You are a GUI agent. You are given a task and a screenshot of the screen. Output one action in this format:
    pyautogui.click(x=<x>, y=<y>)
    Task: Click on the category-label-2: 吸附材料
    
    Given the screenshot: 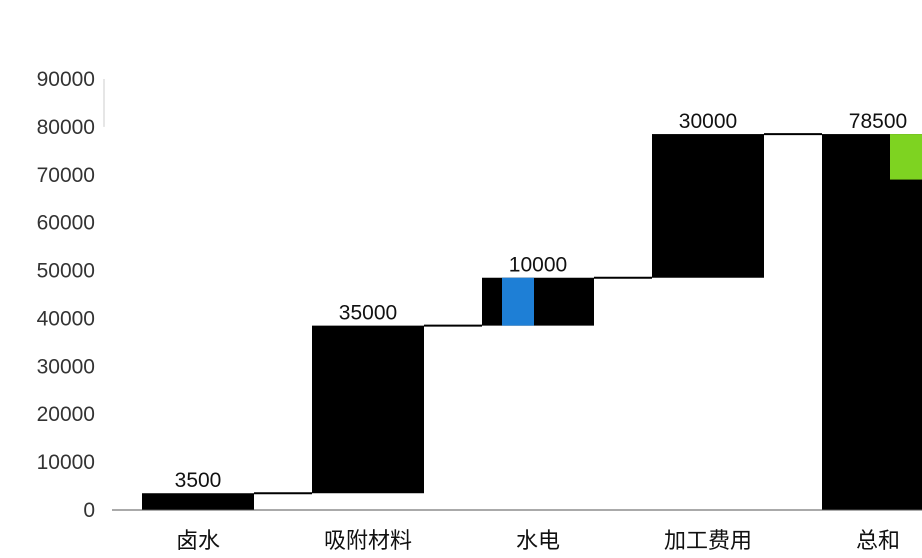 What is the action you would take?
    pyautogui.click(x=368, y=541)
    